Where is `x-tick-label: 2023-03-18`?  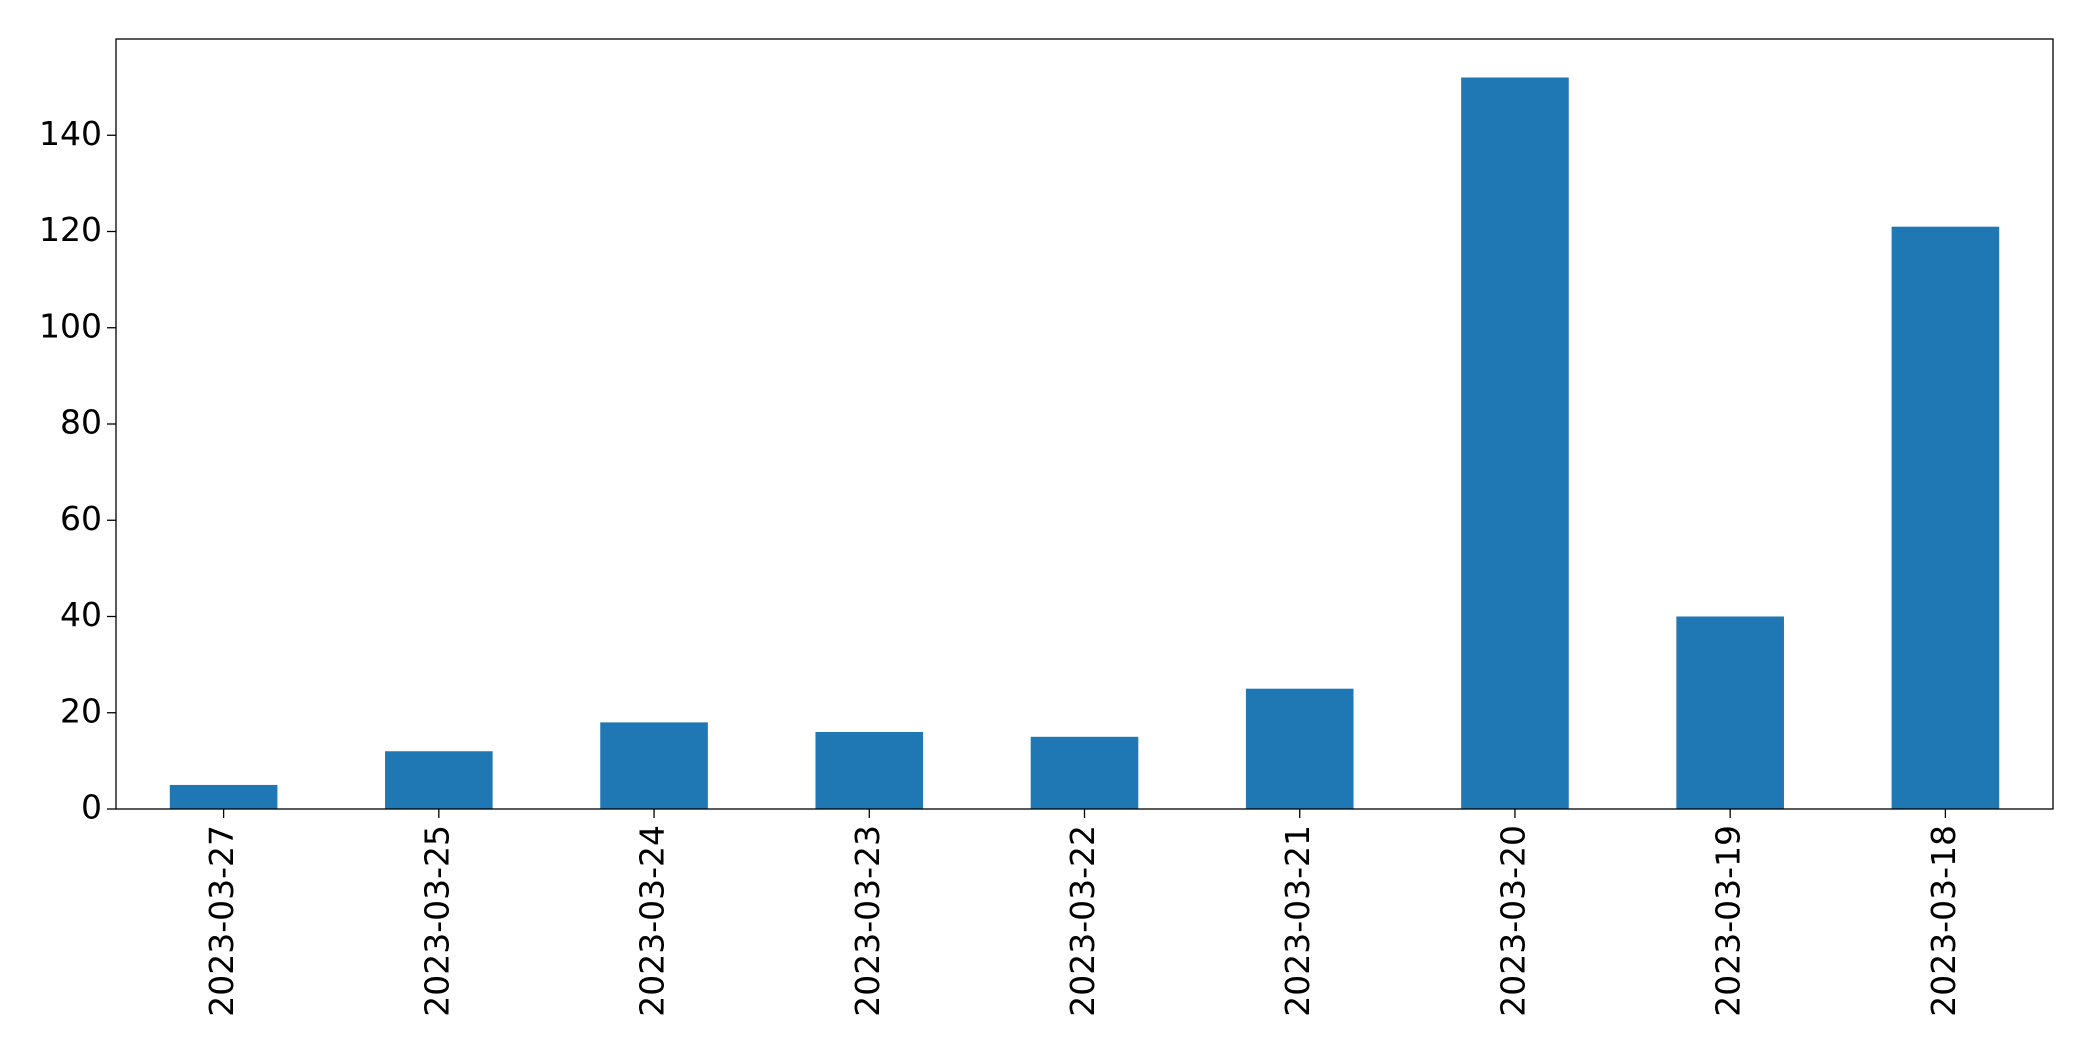
x-tick-label: 2023-03-18 is located at coordinates (1943, 921).